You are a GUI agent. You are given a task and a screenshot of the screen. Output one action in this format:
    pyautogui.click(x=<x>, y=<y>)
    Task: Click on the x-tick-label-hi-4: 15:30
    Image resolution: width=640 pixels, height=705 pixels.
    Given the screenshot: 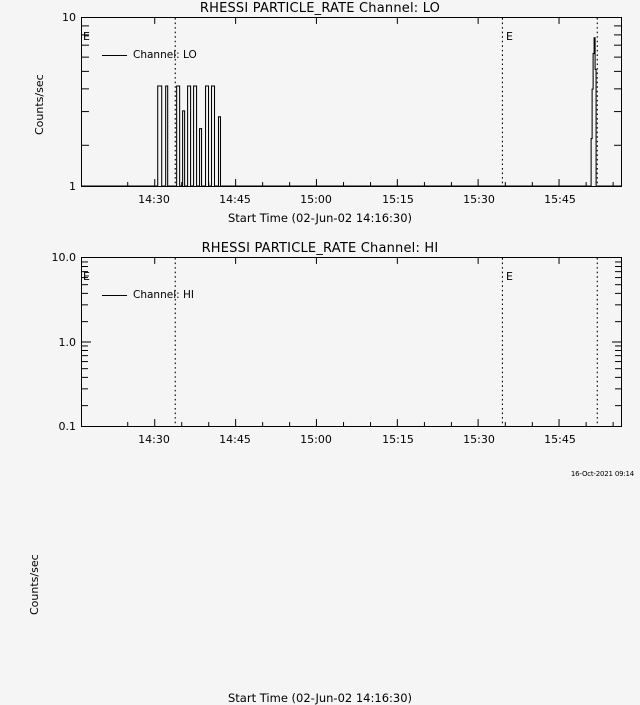 What is the action you would take?
    pyautogui.click(x=479, y=439)
    